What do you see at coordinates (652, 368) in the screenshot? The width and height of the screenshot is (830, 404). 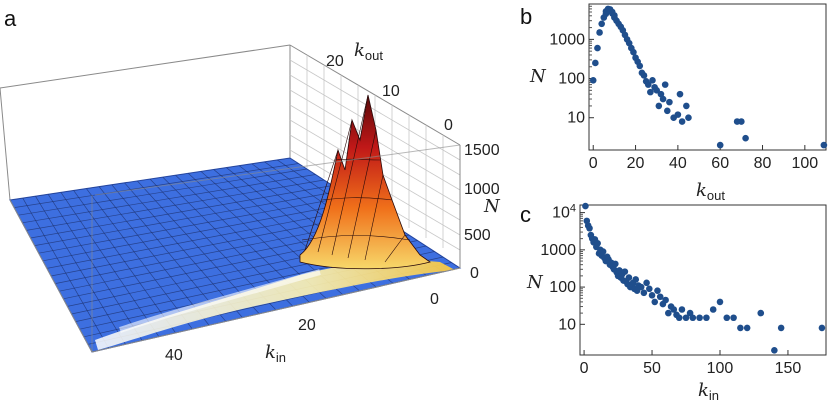 I see `x-tick-label: 50` at bounding box center [652, 368].